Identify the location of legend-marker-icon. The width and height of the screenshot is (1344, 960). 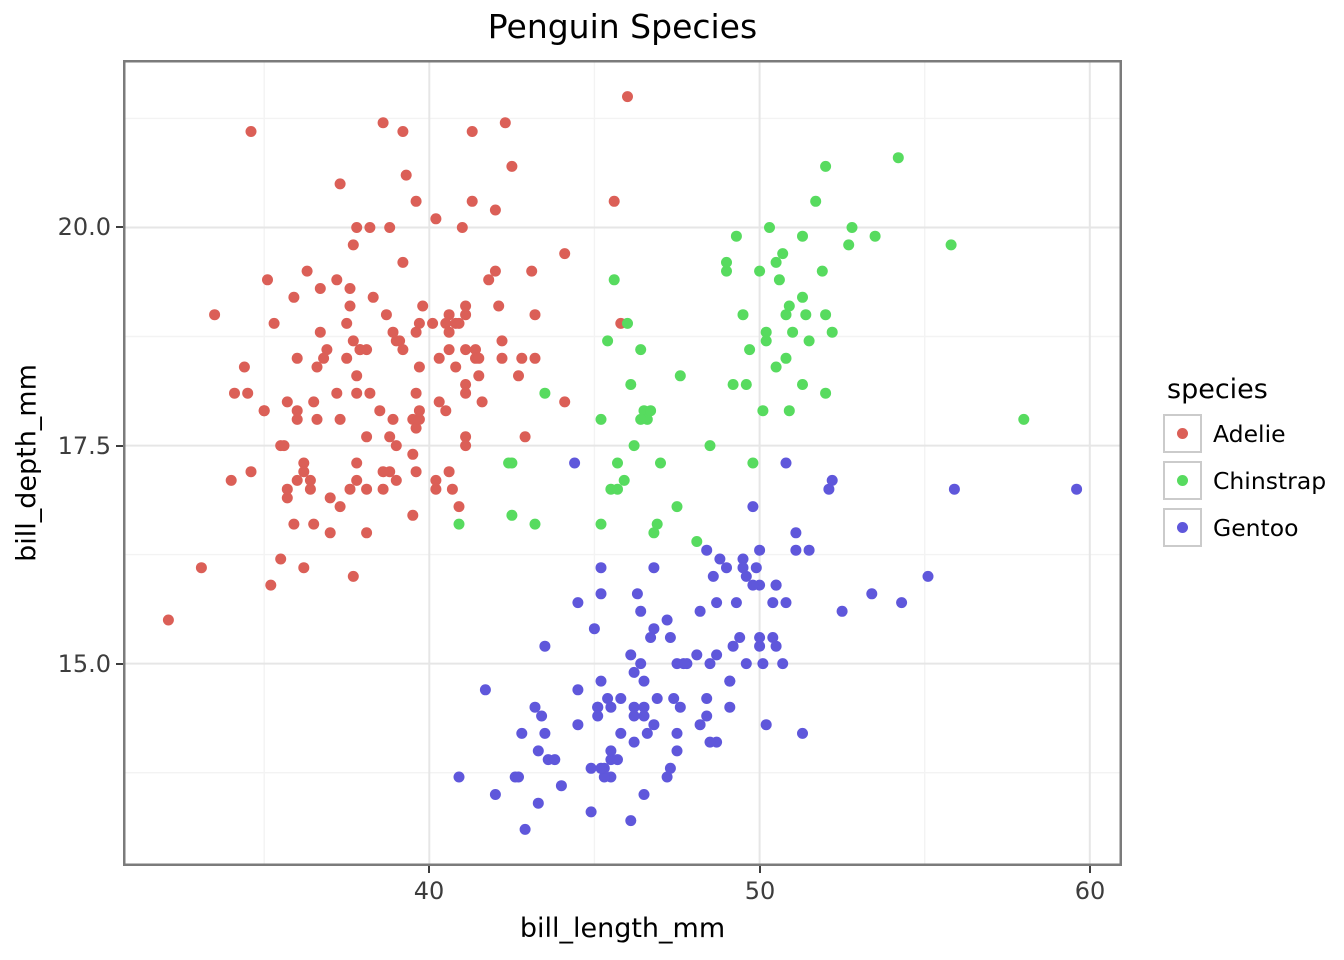
(1182, 433).